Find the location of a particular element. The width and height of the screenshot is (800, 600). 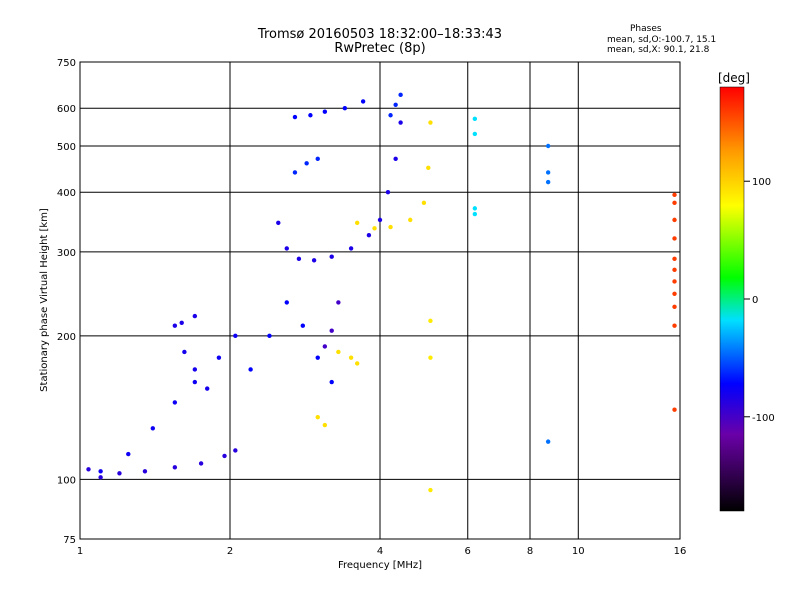

y-tick-label: 200 is located at coordinates (66, 337).